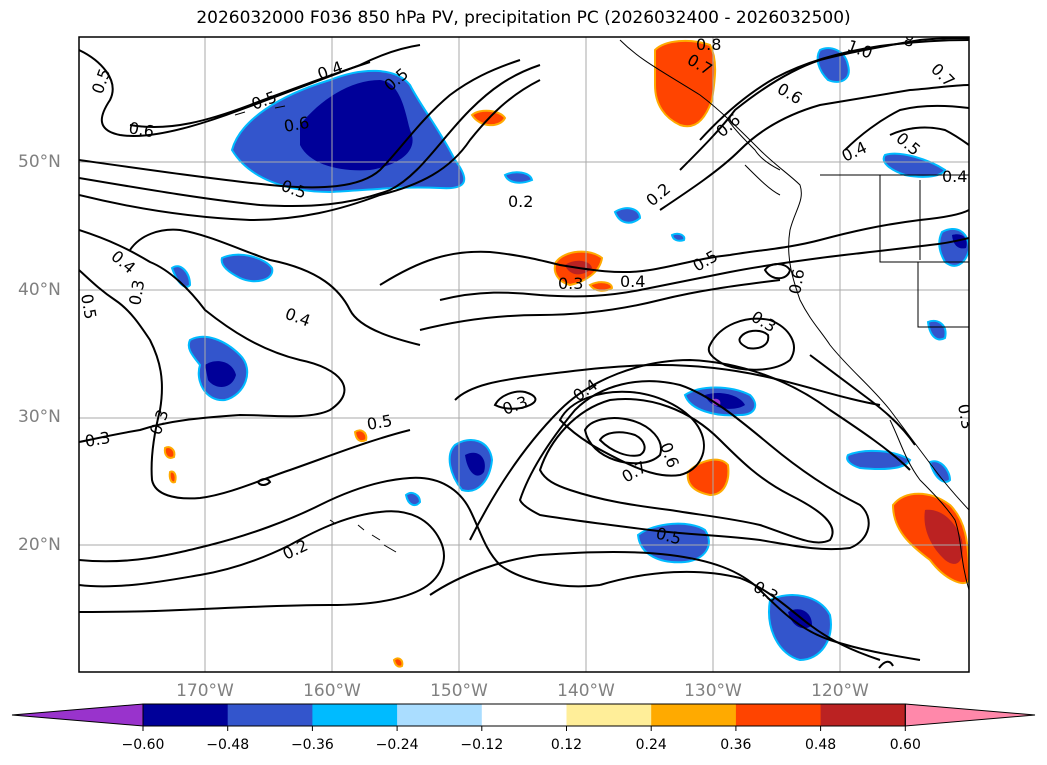  Describe the element at coordinates (39, 545) in the screenshot. I see `lat-label: 20°N` at that location.